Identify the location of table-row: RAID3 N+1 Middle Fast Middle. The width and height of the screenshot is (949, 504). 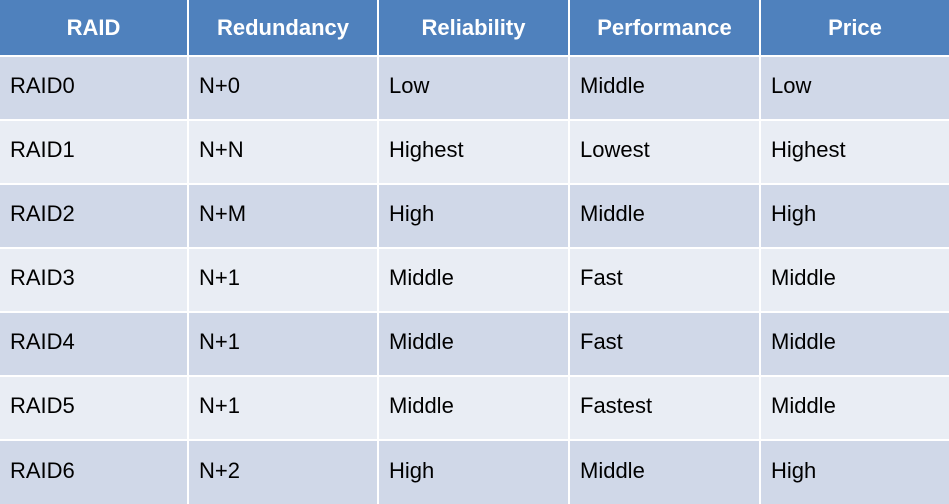
(474, 280).